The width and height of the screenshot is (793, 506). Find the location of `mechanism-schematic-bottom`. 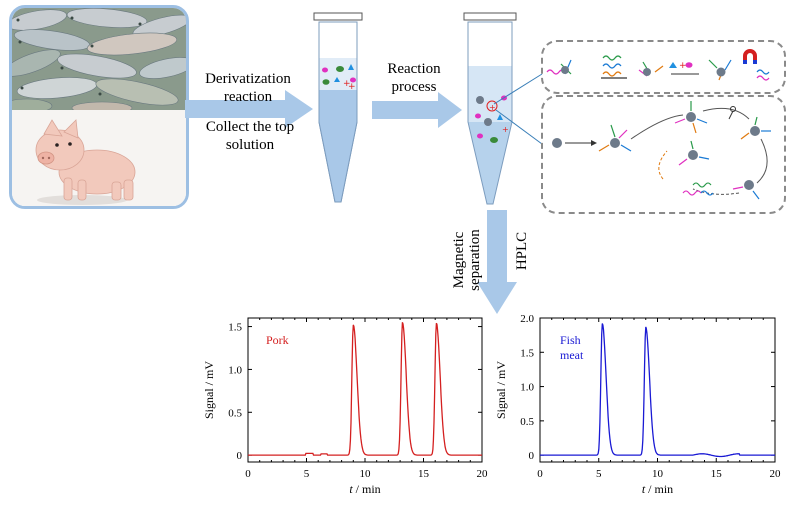

mechanism-schematic-bottom is located at coordinates (661, 150).